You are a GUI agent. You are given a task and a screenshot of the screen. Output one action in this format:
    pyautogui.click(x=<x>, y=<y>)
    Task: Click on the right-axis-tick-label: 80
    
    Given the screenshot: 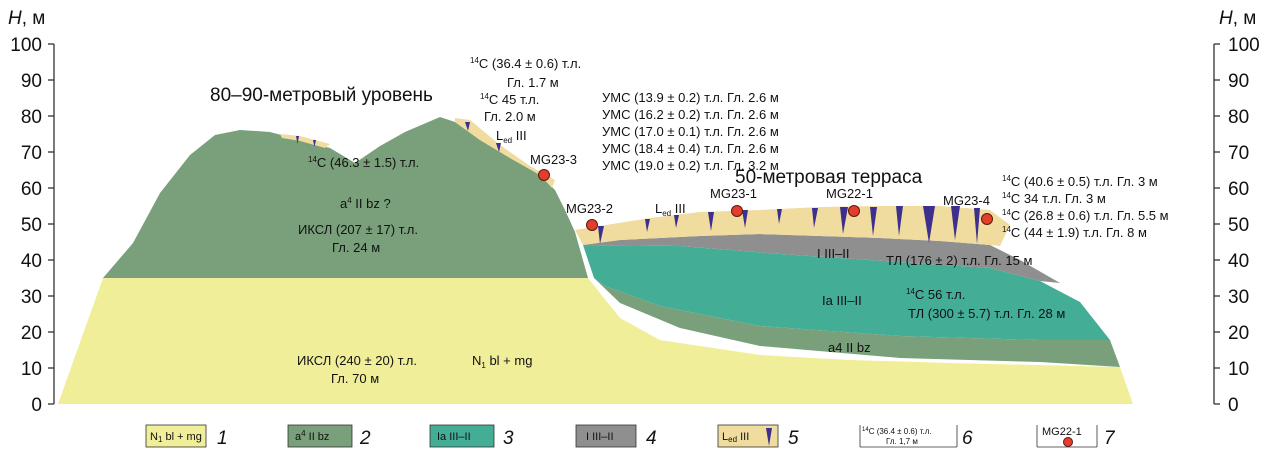 What is the action you would take?
    pyautogui.click(x=1238, y=117)
    